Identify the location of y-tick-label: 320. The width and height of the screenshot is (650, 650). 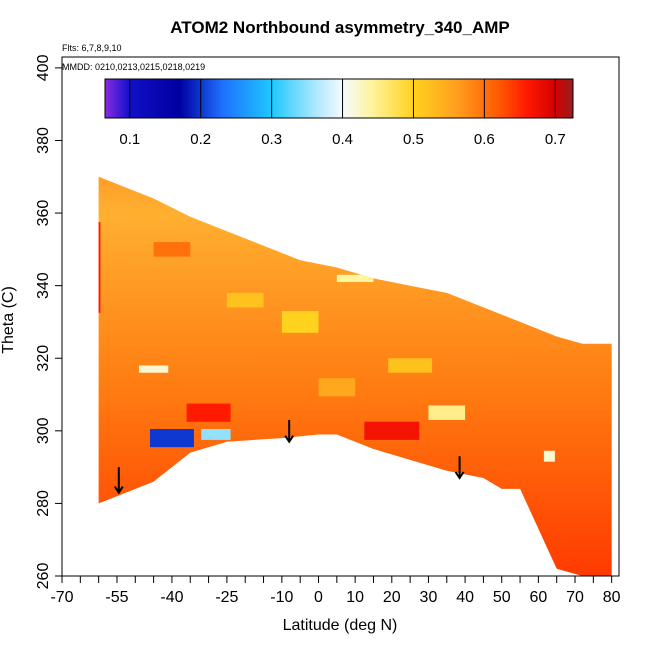
(43, 358).